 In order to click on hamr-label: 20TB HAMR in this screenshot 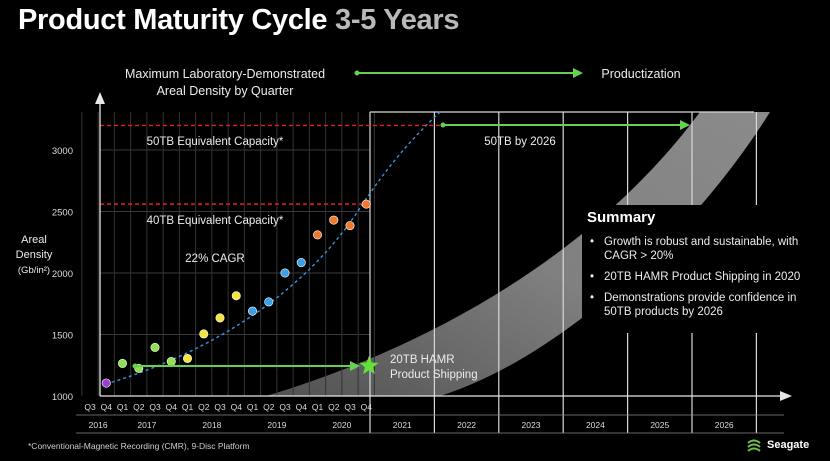, I will do `click(422, 360)`.